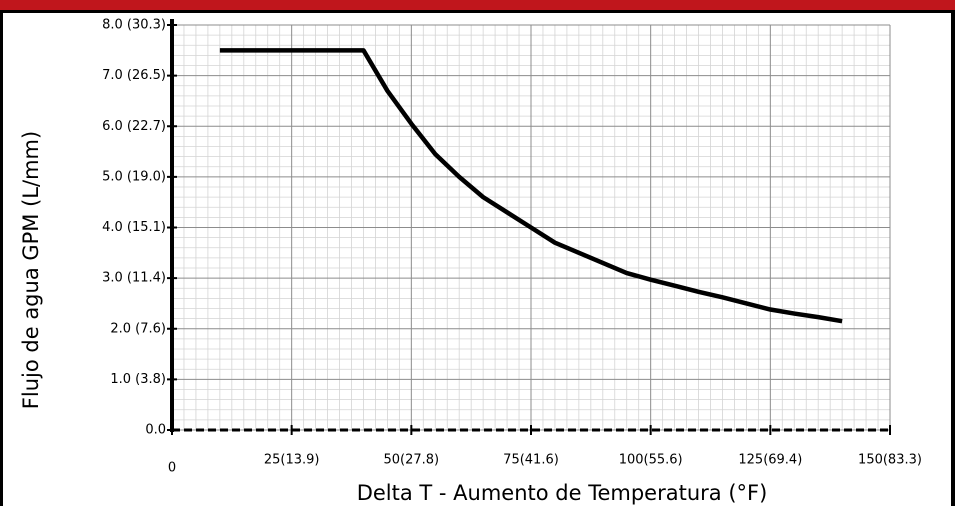 This screenshot has height=506, width=955. What do you see at coordinates (292, 460) in the screenshot?
I see `x-tick-label: 25(13.9)` at bounding box center [292, 460].